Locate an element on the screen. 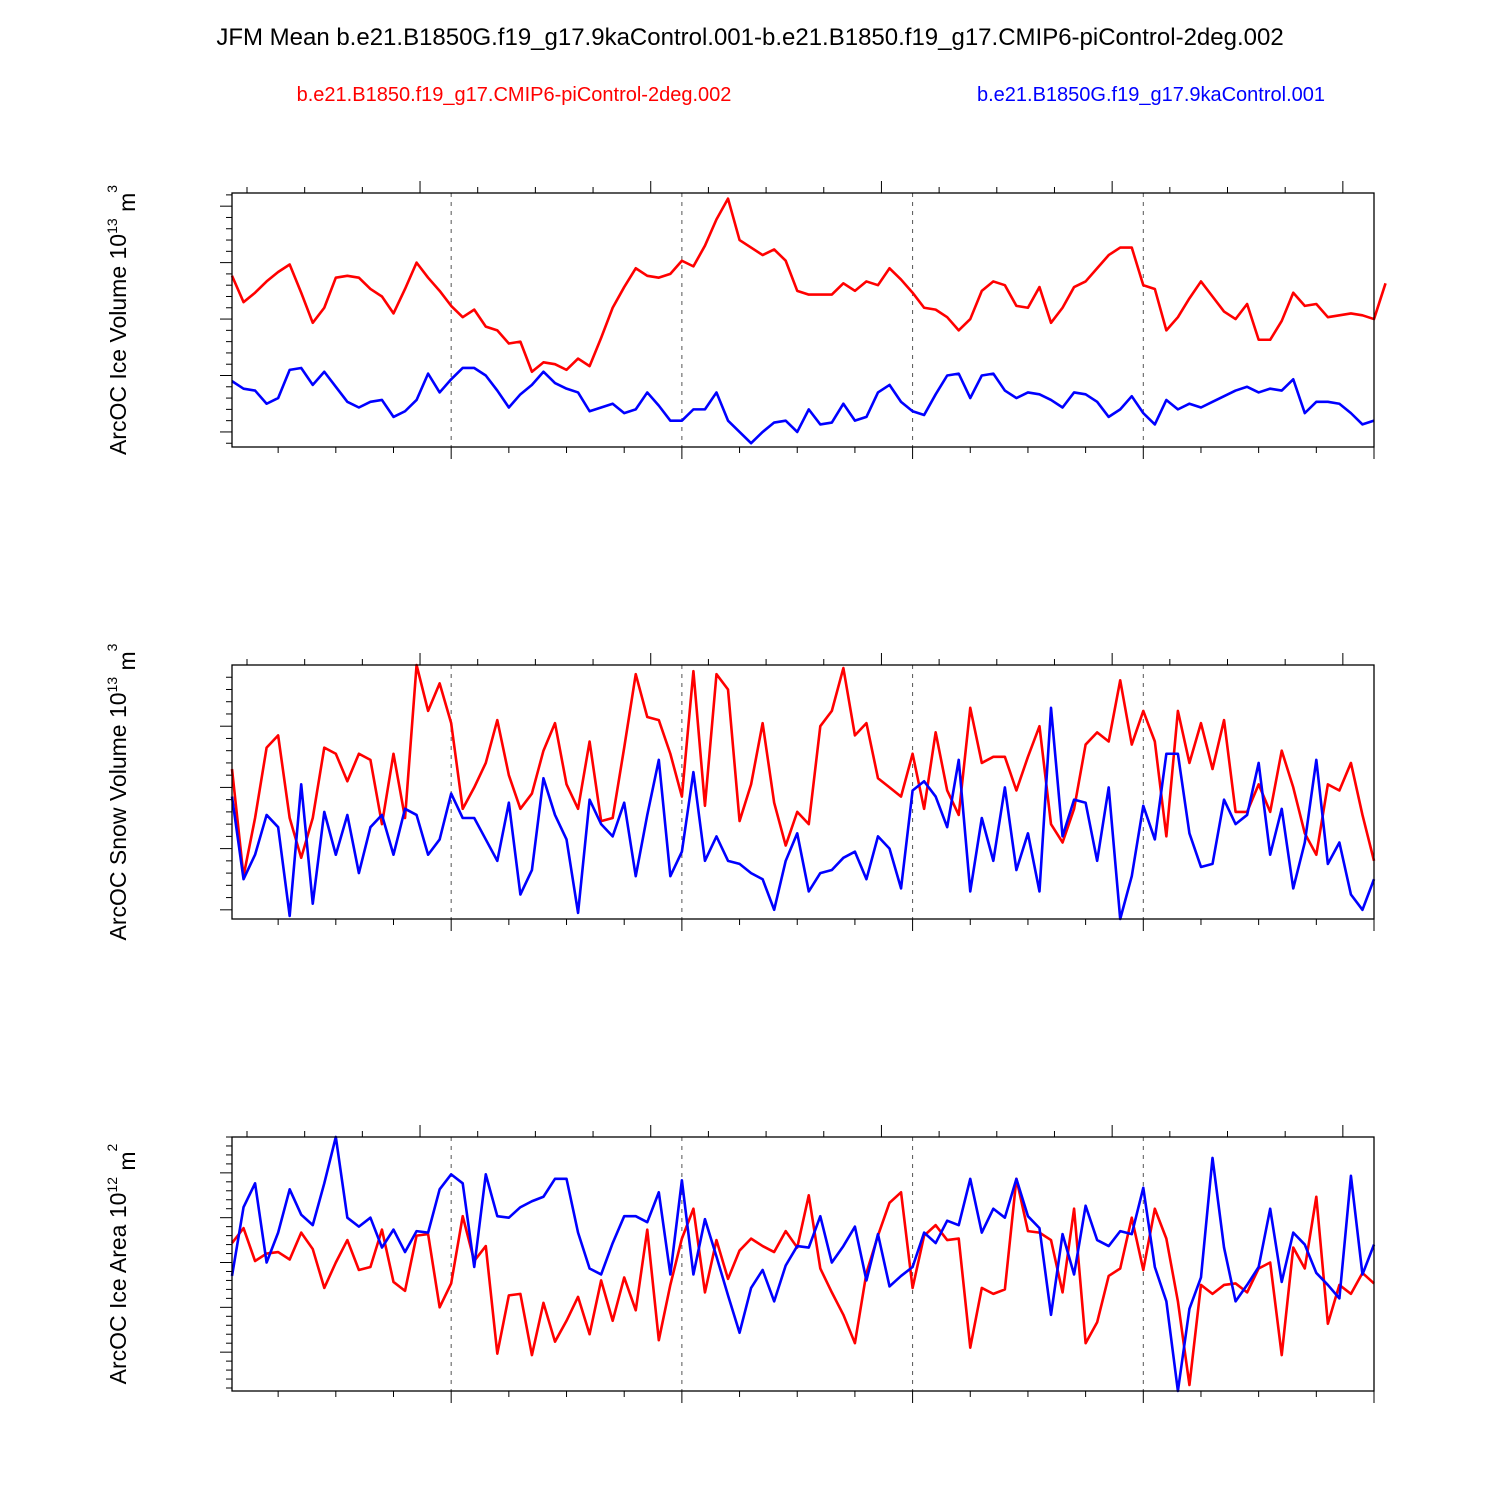 Image resolution: width=1500 pixels, height=1500 pixels. snow-volume-y-axis-title-ylabel: ArcOC Snow Volume 10 is located at coordinates (118, 816).